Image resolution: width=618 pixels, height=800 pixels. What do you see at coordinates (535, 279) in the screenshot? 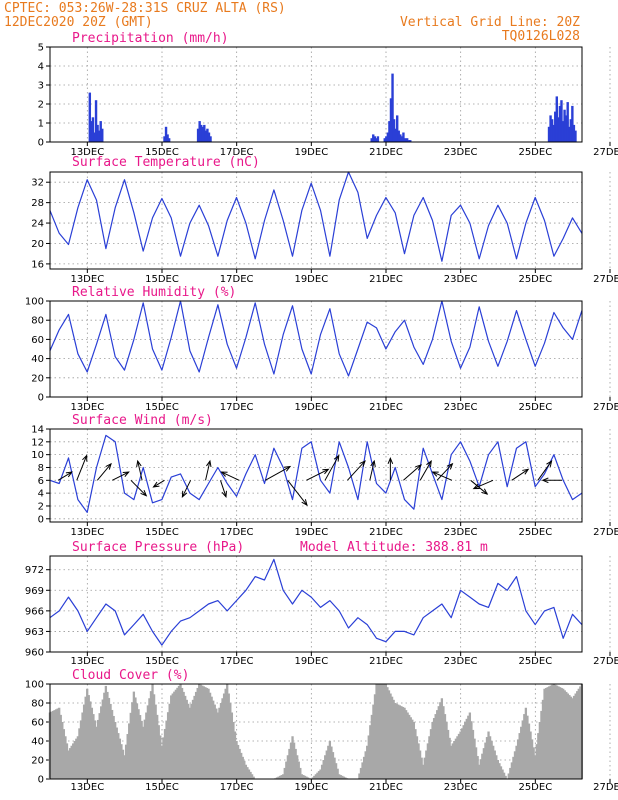
I see `x-tick-label: 25DEC` at bounding box center [535, 279].